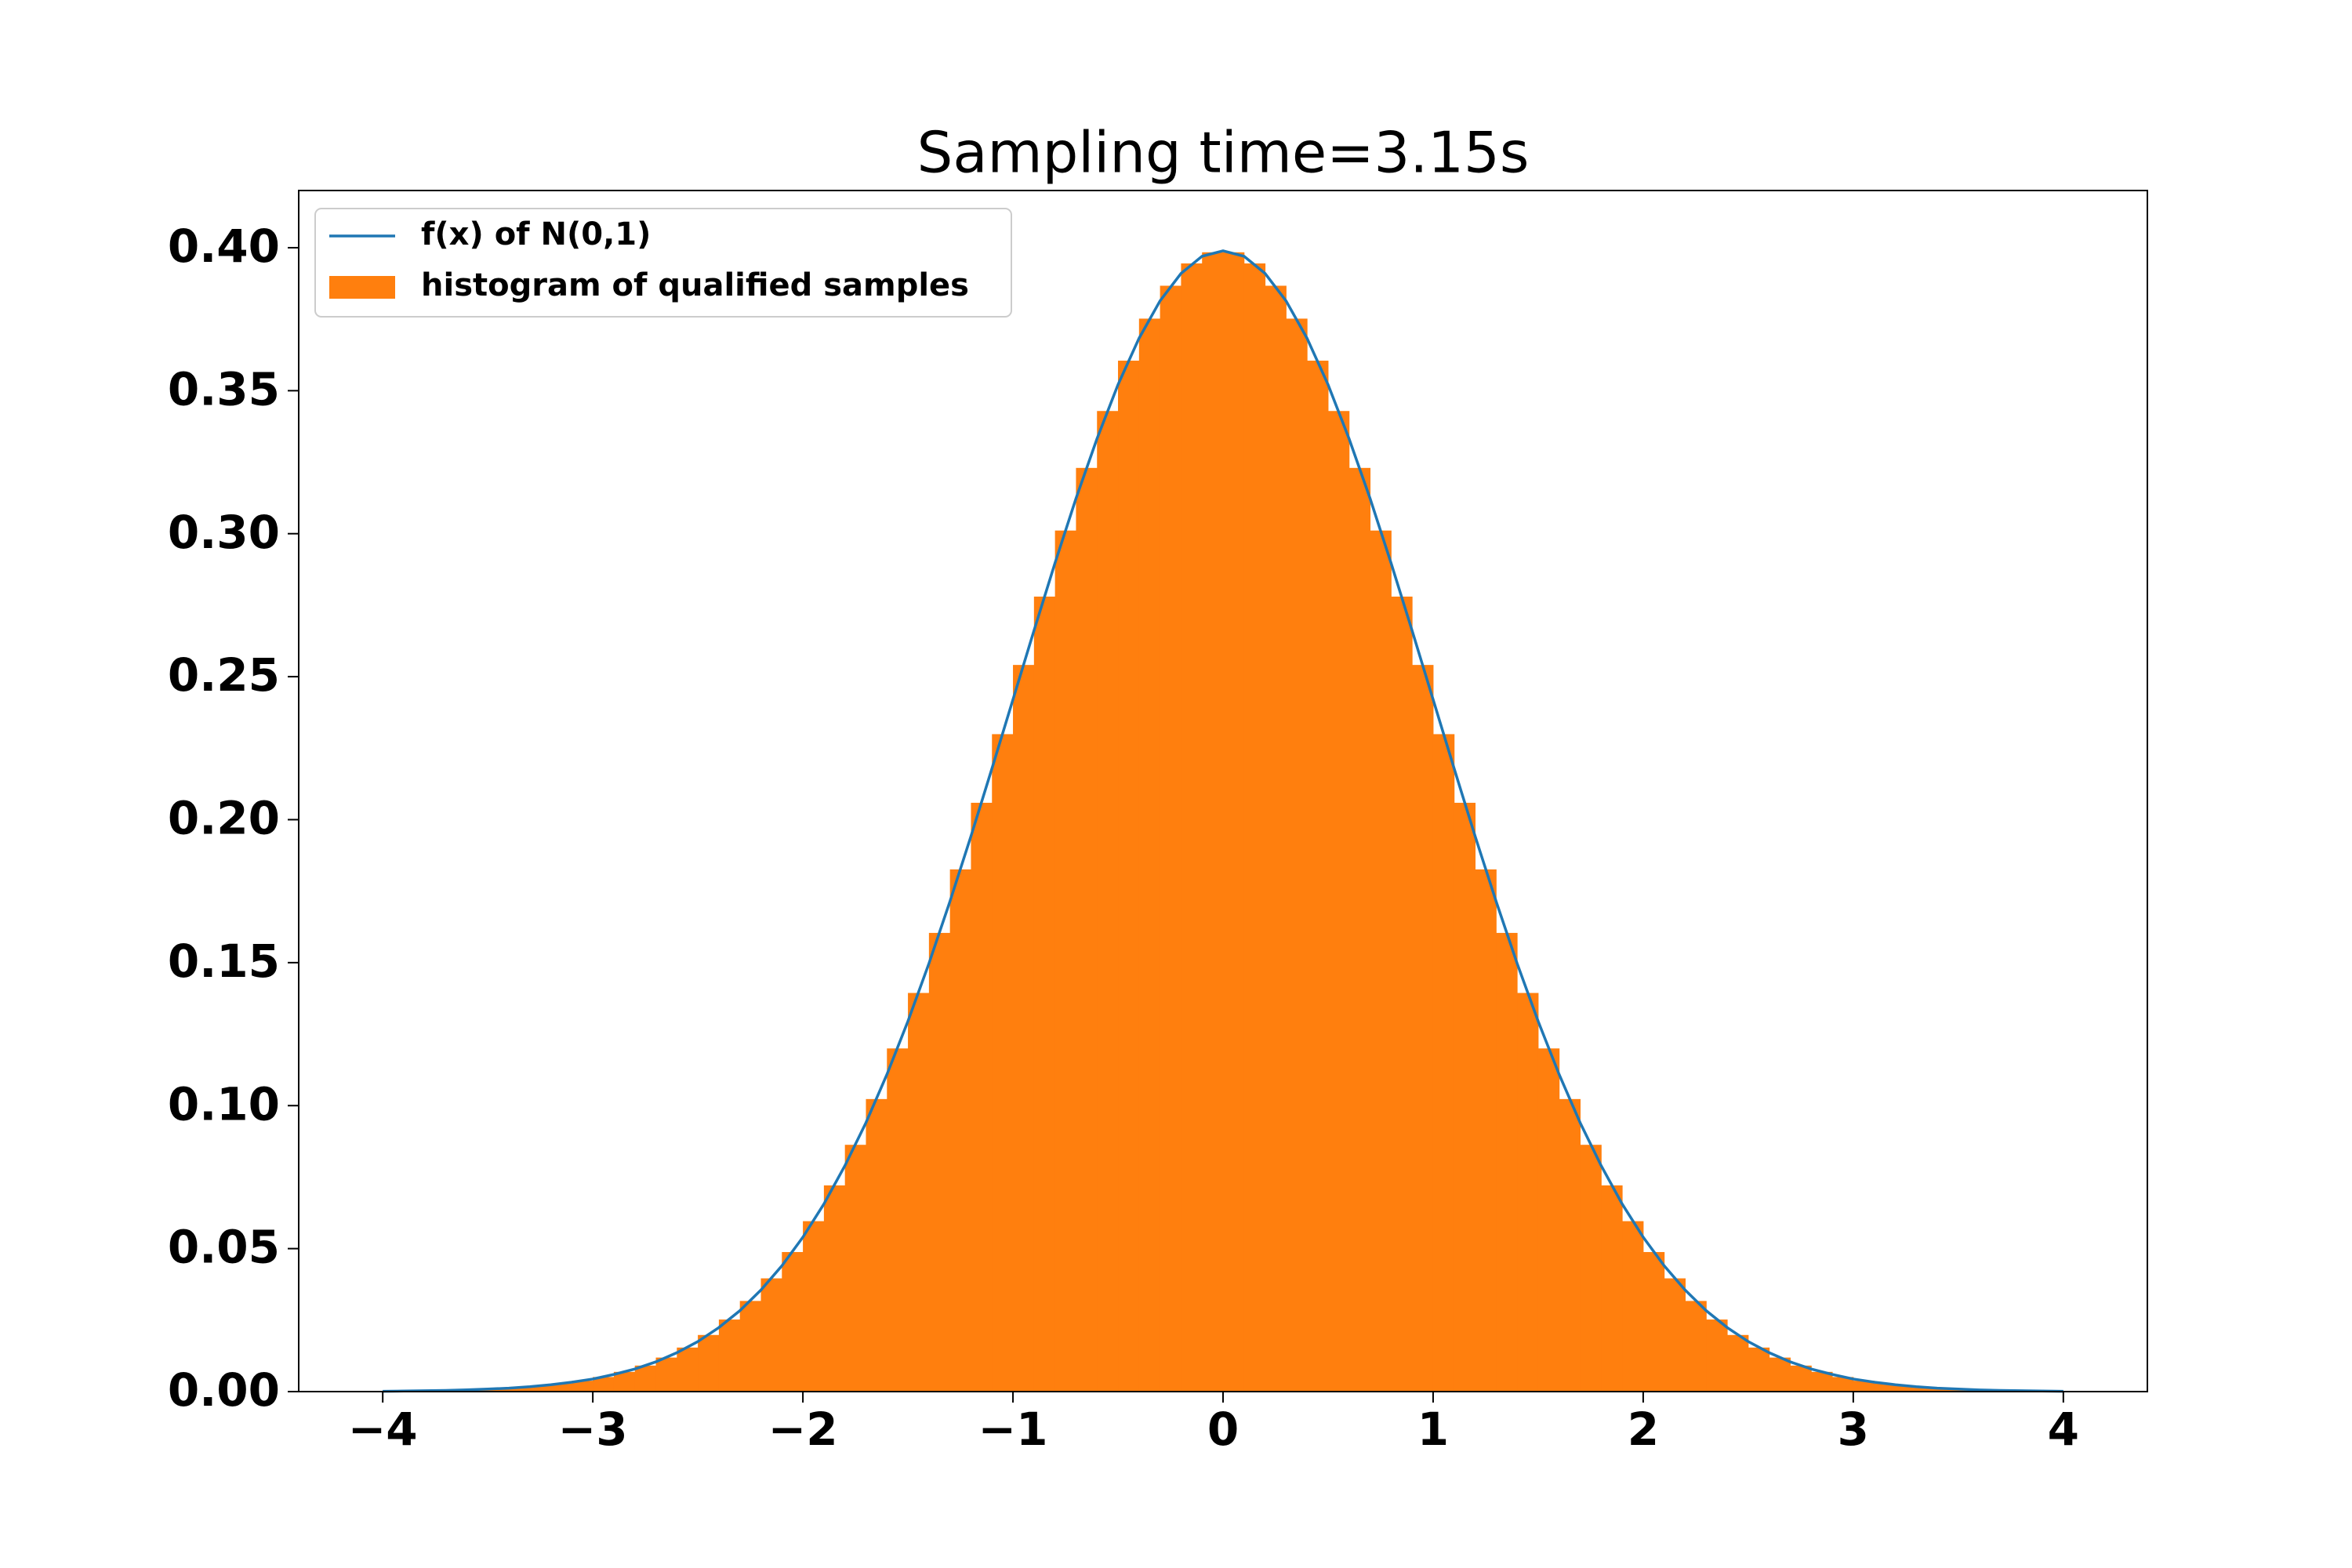 Image resolution: width=2352 pixels, height=1568 pixels. I want to click on x-tick-label: −2, so click(803, 1429).